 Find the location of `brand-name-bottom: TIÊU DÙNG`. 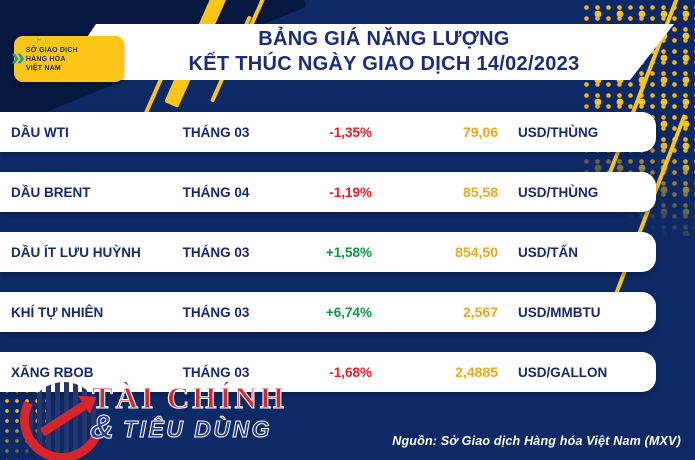

brand-name-bottom: TIÊU DÙNG is located at coordinates (197, 429).